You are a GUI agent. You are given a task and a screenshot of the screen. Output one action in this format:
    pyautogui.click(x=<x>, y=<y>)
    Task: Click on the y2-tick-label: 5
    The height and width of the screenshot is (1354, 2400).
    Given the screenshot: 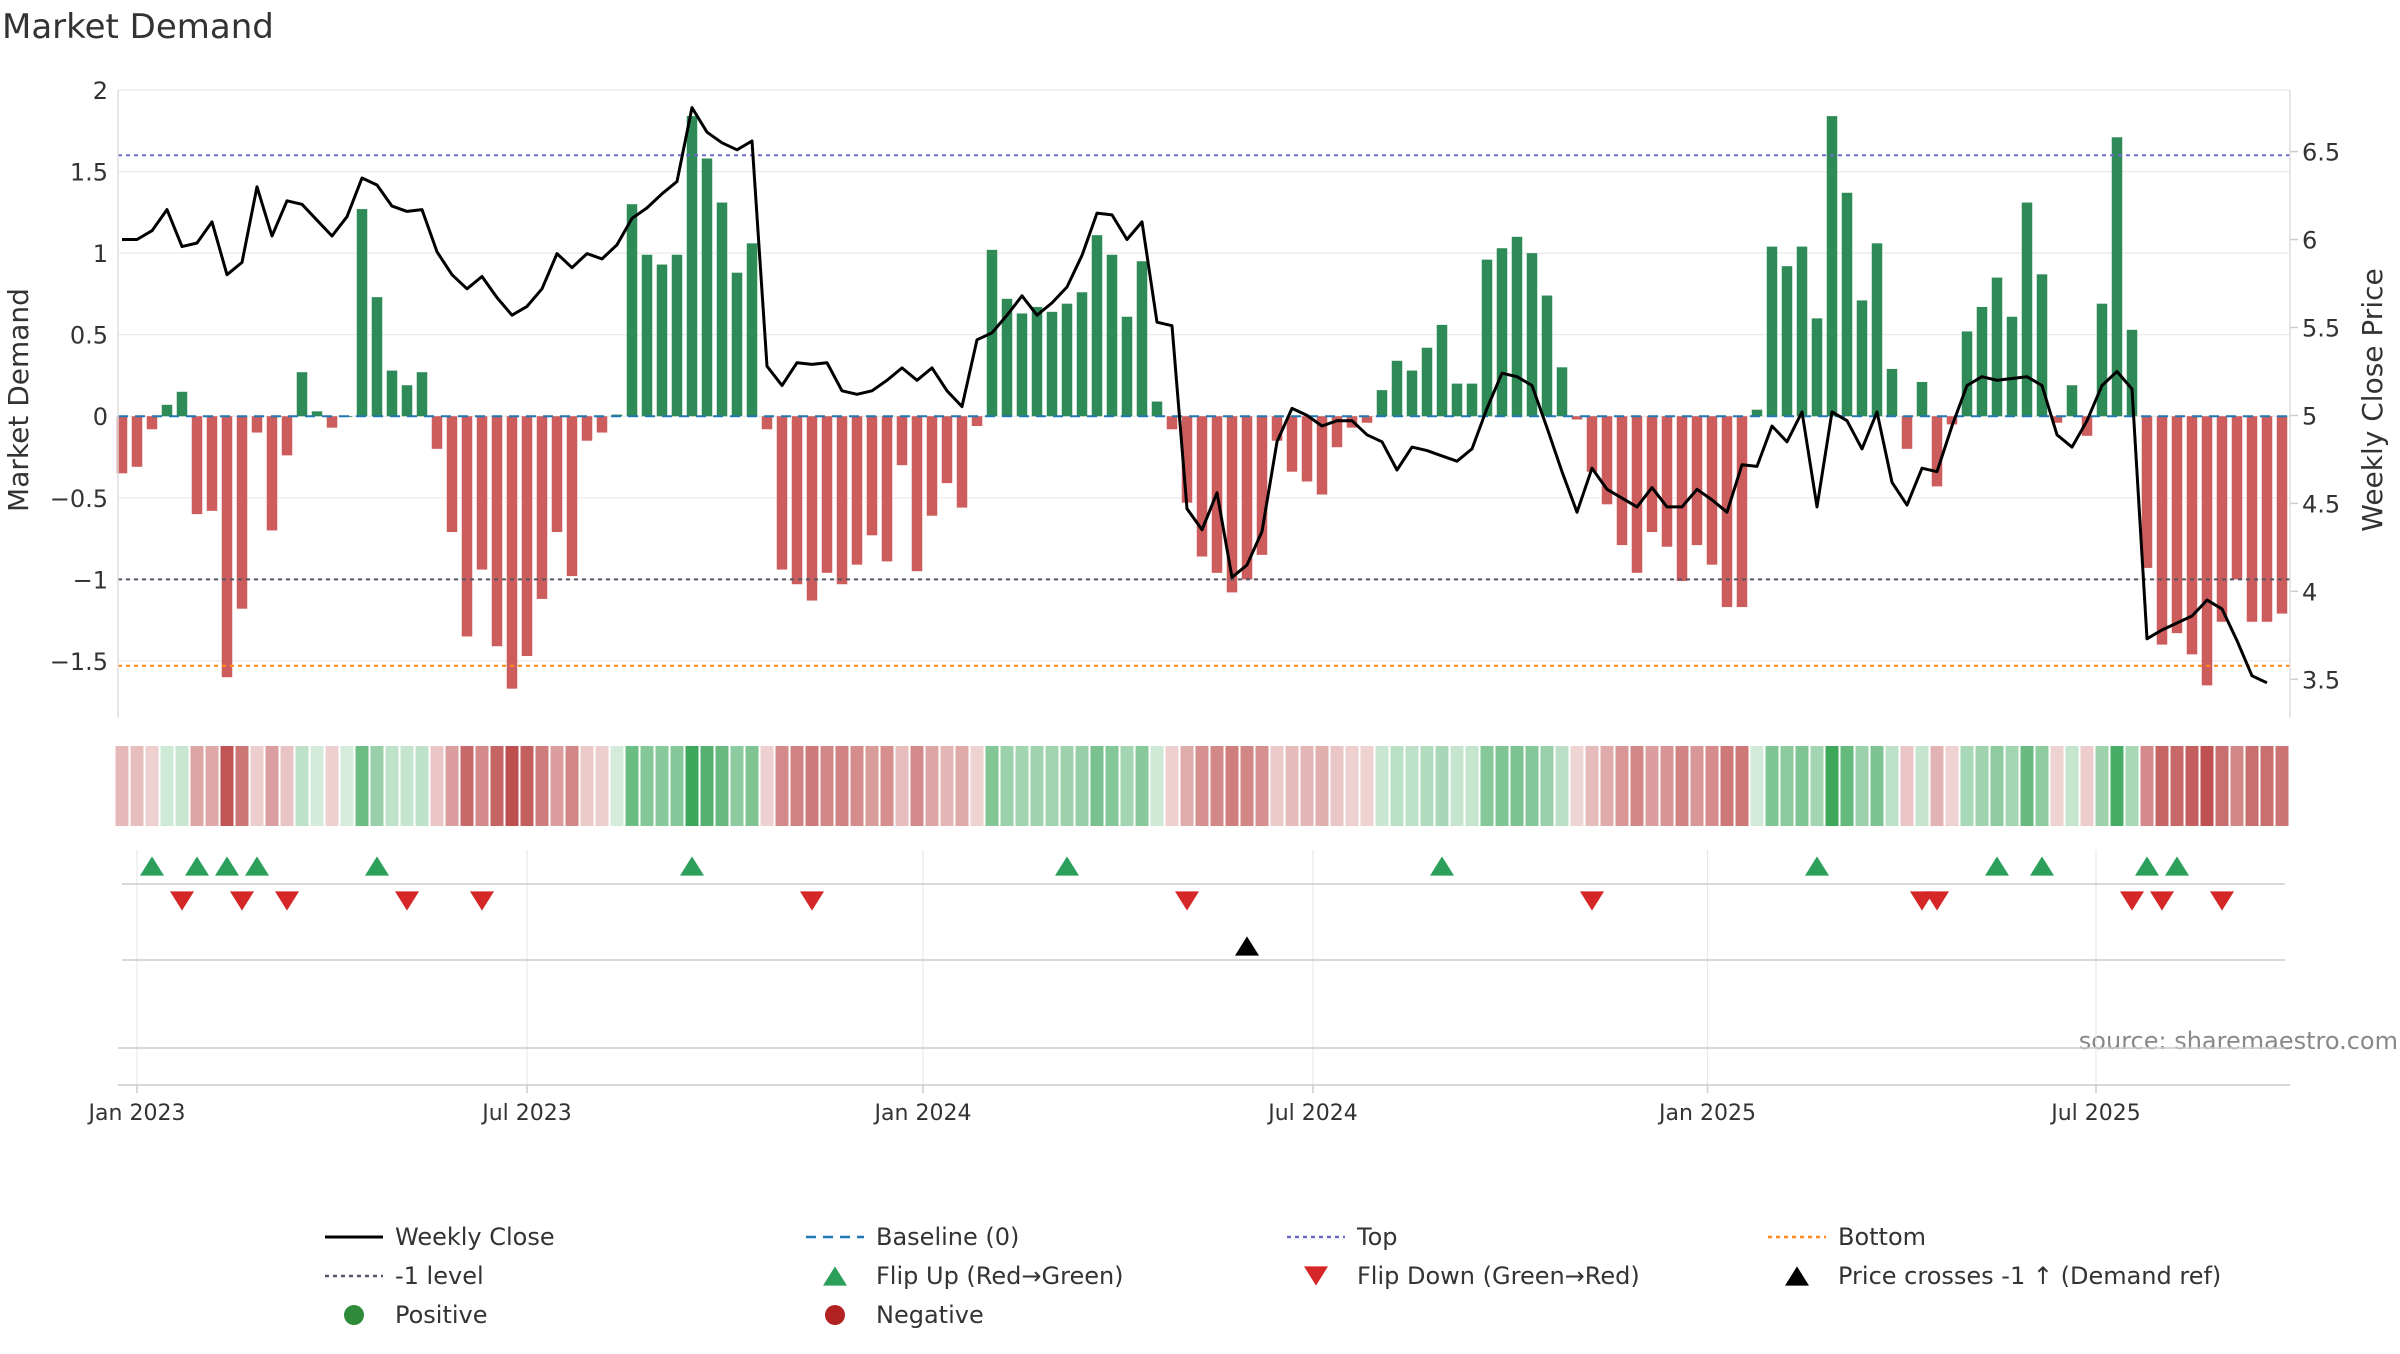 What is the action you would take?
    pyautogui.click(x=2309, y=416)
    